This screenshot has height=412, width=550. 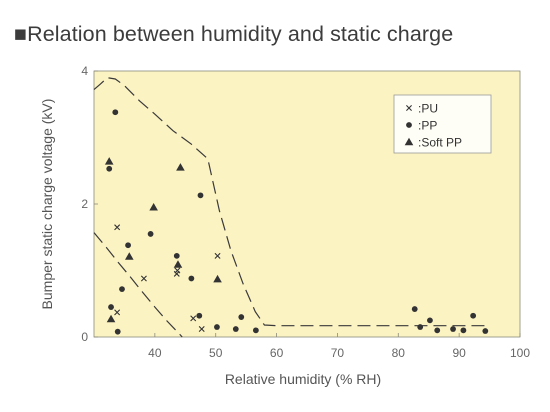 I want to click on y-tick-label: 4, so click(x=84, y=71).